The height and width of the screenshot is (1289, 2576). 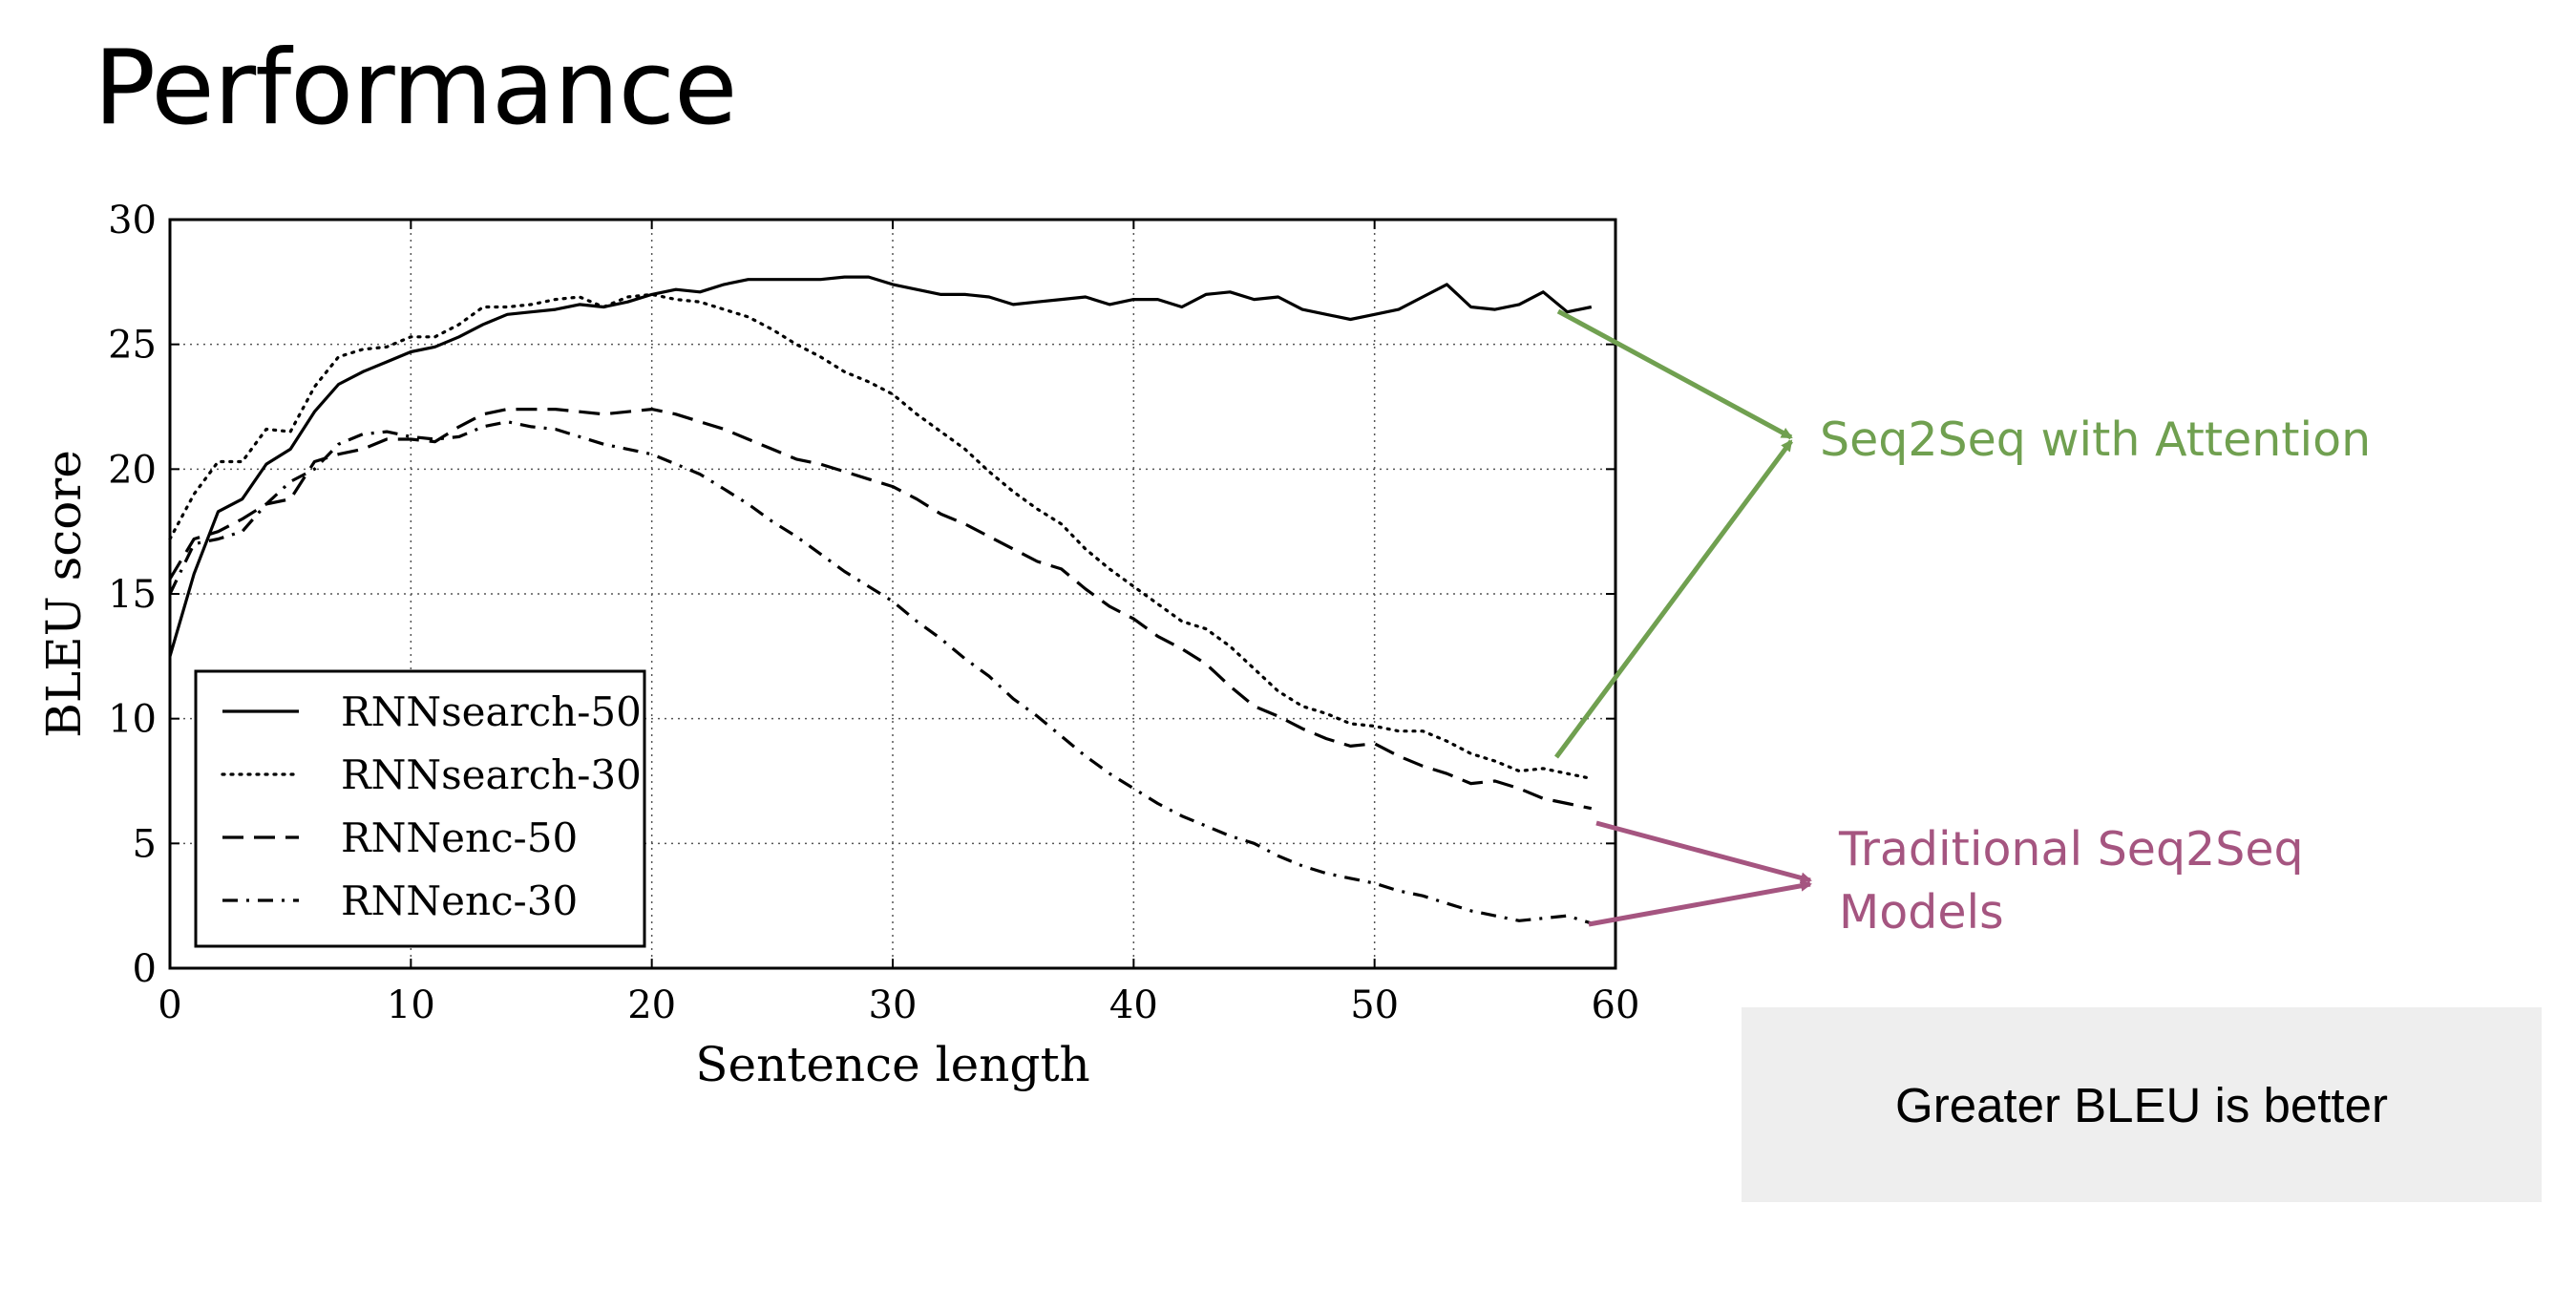 What do you see at coordinates (169, 1005) in the screenshot?
I see `x-tick-label: 0` at bounding box center [169, 1005].